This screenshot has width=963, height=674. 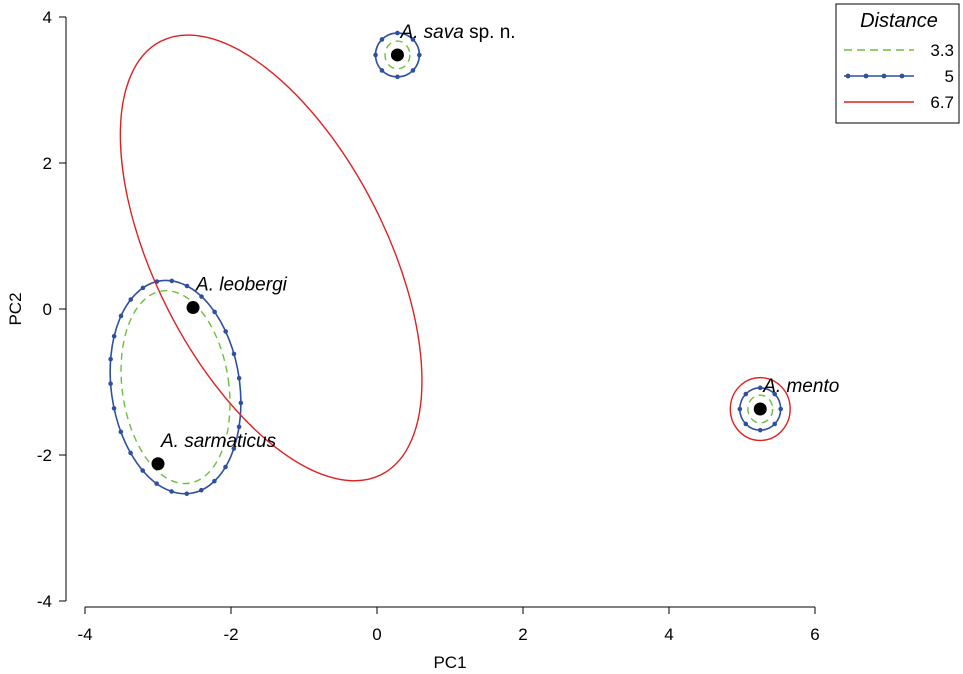 I want to click on point-label: A. leobergi, so click(x=241, y=285).